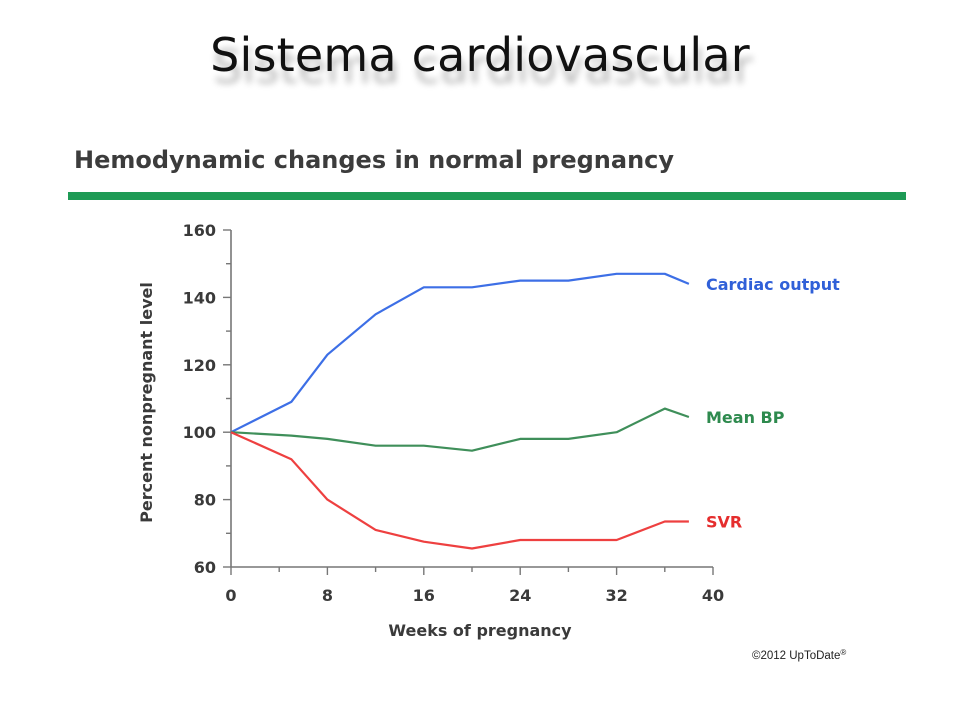  What do you see at coordinates (374, 160) in the screenshot?
I see `chart-title: Hemodynamic changes in normal pregnancy` at bounding box center [374, 160].